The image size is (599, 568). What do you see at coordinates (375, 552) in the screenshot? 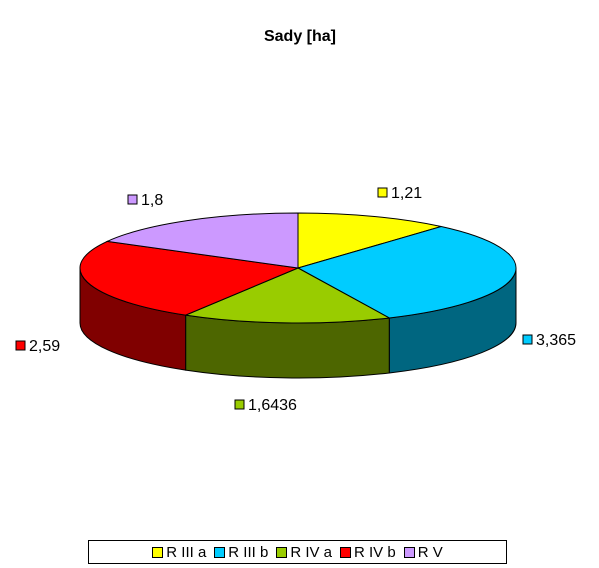
I see `legend-label: R IV b` at bounding box center [375, 552].